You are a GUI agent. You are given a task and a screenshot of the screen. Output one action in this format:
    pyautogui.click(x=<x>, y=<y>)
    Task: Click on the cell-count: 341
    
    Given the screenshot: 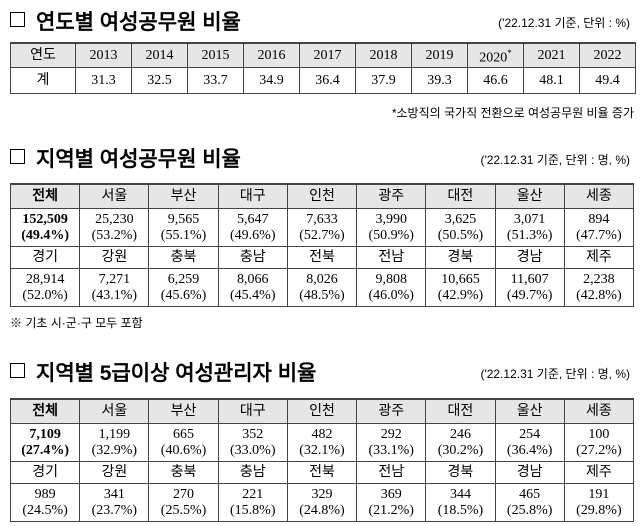 What is the action you would take?
    pyautogui.click(x=114, y=494)
    